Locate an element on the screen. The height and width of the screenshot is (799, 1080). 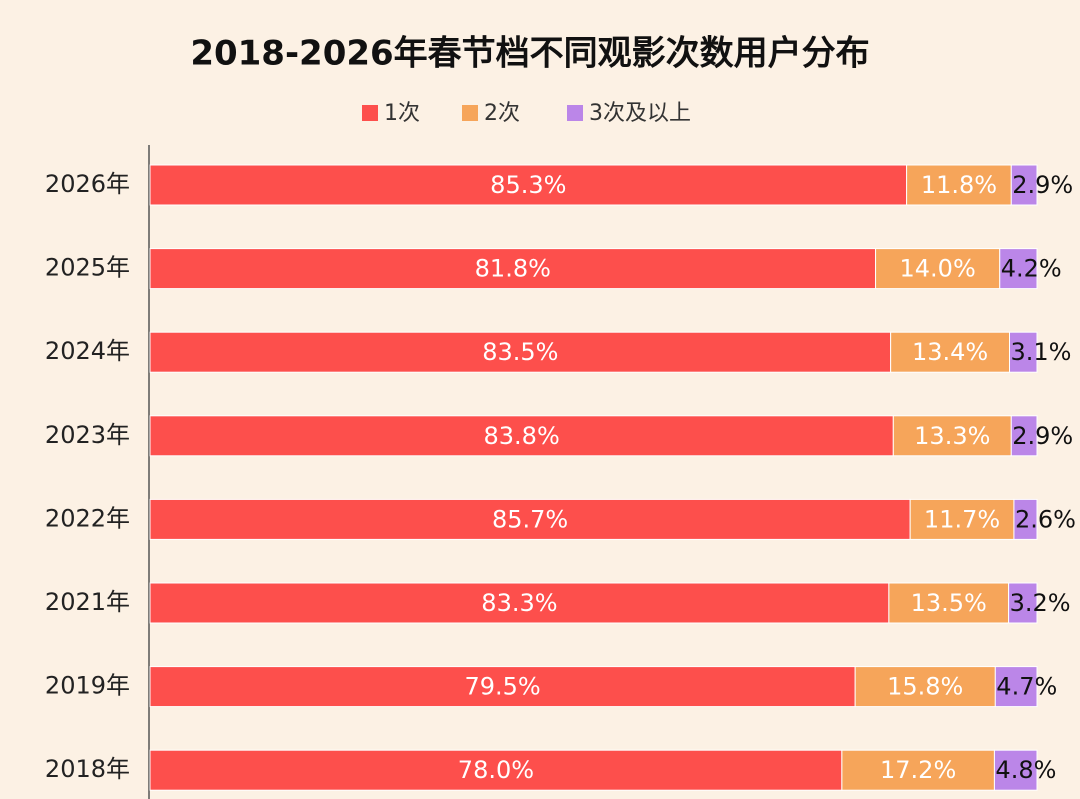
data-label: 85.3% is located at coordinates (528, 185).